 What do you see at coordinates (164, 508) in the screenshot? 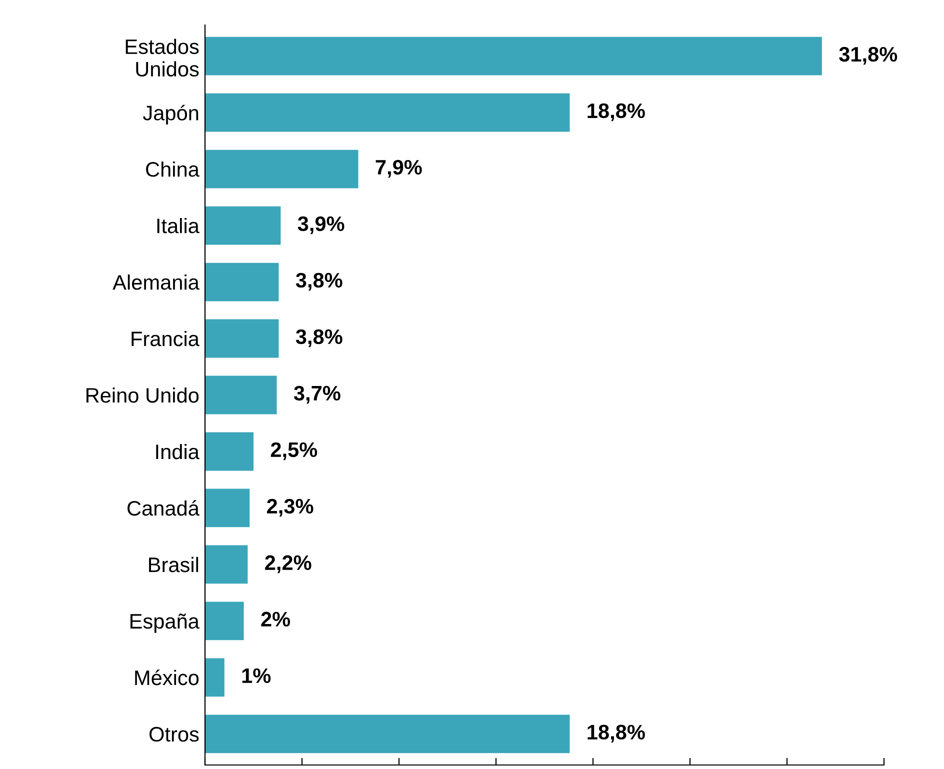
I see `y-tick-label: Canadá` at bounding box center [164, 508].